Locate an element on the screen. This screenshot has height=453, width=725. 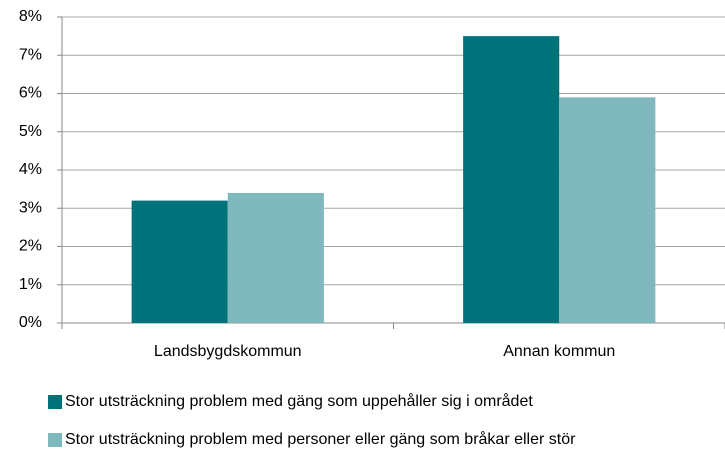
y-tick-label: 8% is located at coordinates (30, 16).